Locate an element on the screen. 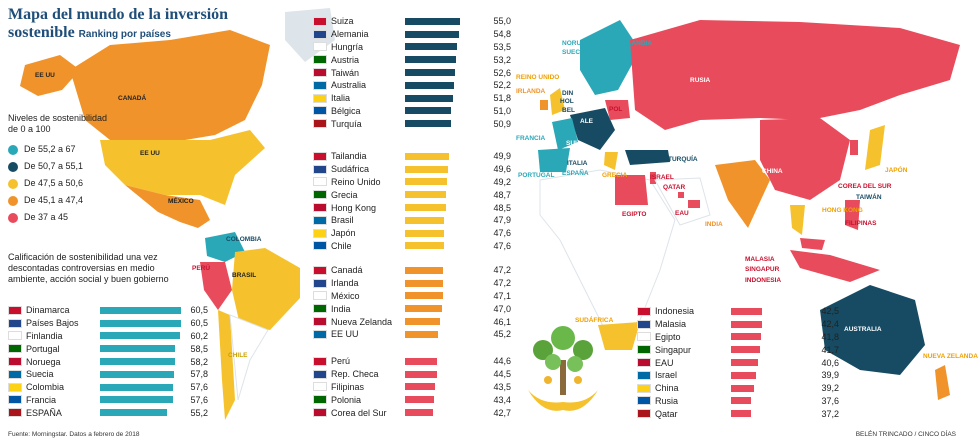 Image resolution: width=980 pixels, height=443 pixels. legend-label: De 50,7 a 55,1 is located at coordinates (54, 166).